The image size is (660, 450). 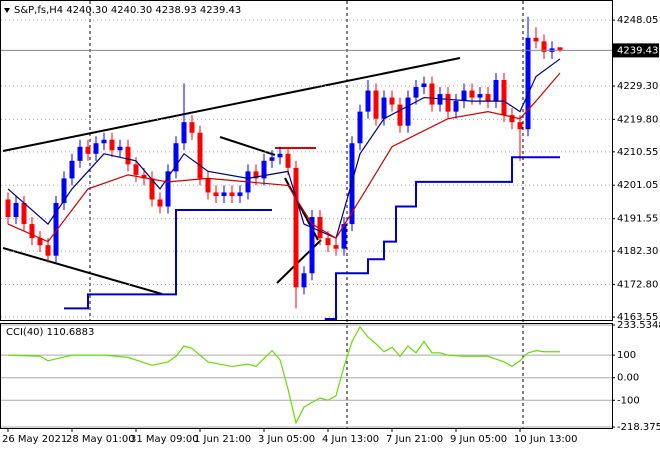 I want to click on cci-header: CCI(40) 110.6883, so click(x=50, y=332).